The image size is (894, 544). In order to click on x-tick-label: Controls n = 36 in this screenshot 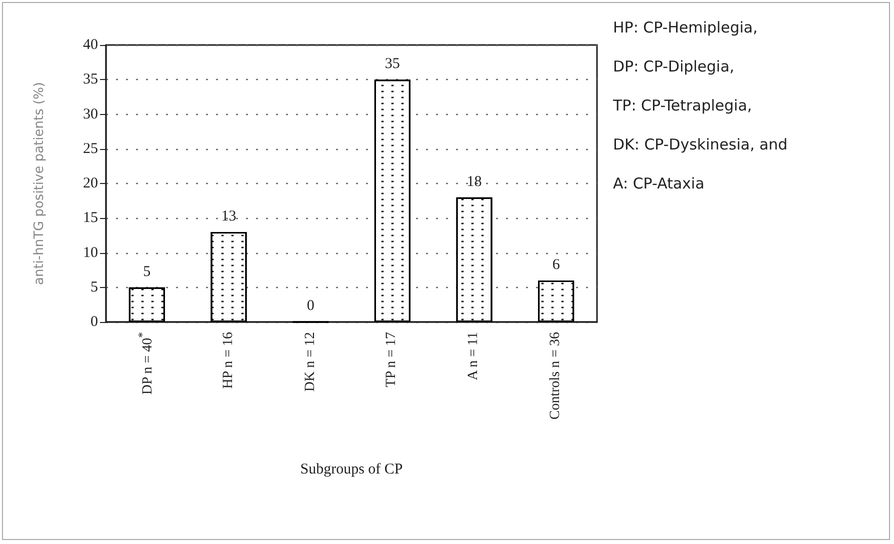, I will do `click(556, 376)`.